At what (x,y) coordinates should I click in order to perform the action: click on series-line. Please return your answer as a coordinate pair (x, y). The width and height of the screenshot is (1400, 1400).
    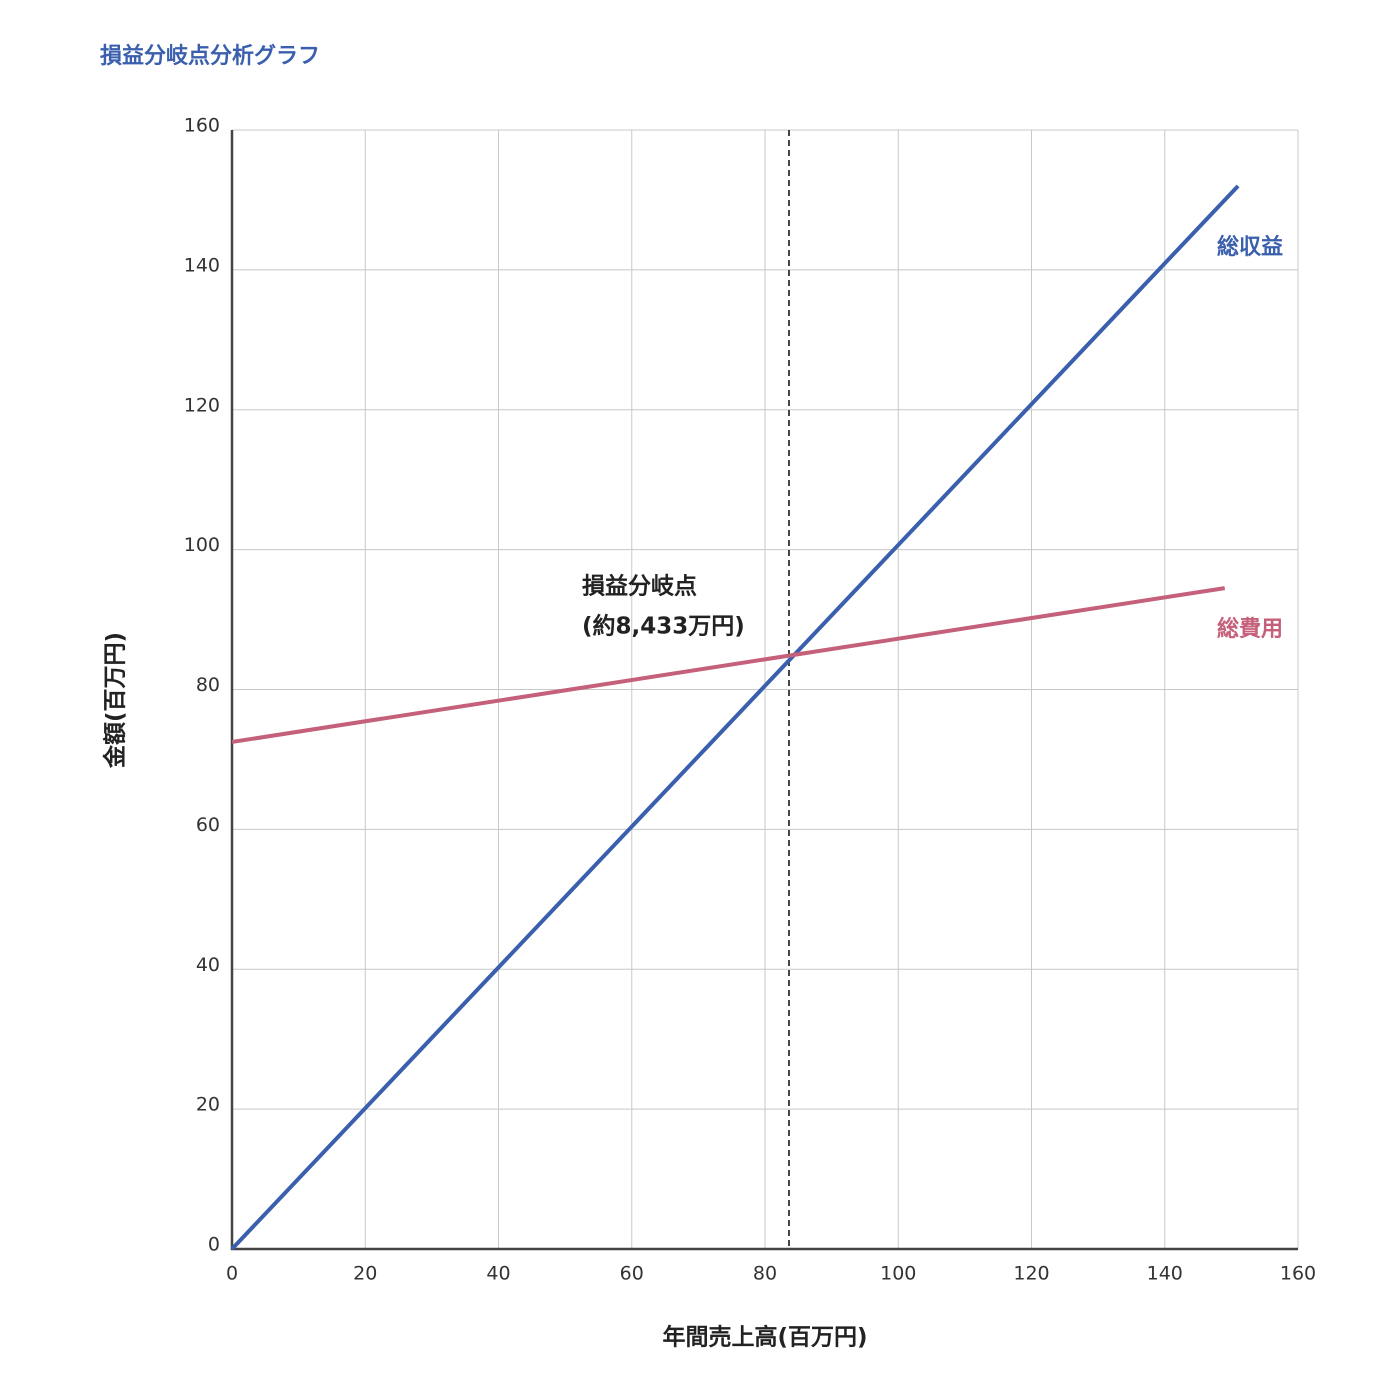
    Looking at the image, I should click on (728, 665).